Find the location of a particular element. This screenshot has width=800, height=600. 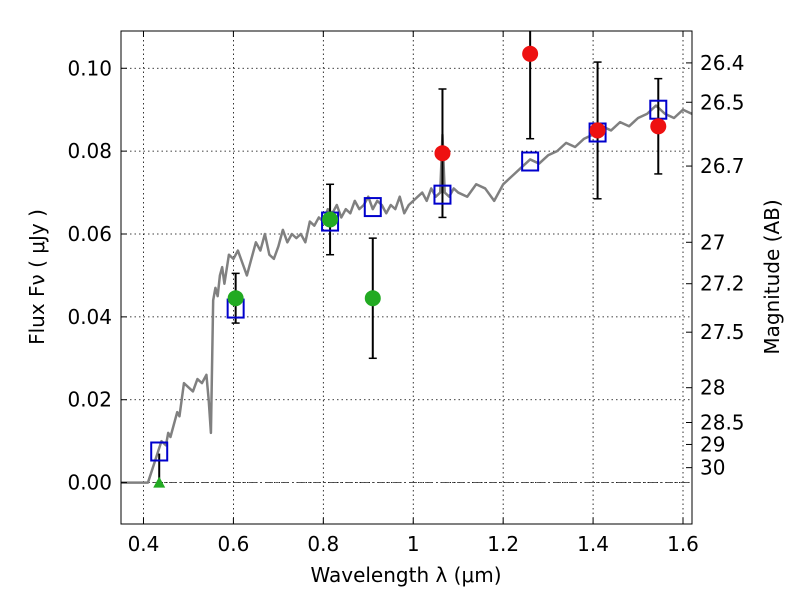

x-tick-label: 1 is located at coordinates (413, 544).